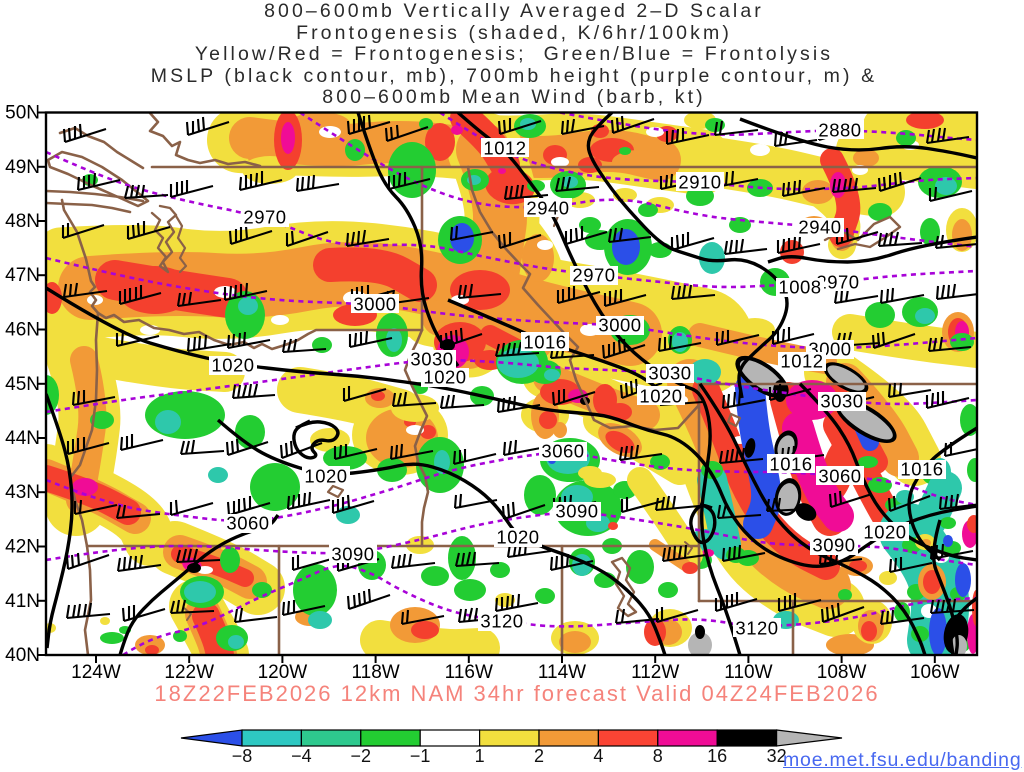 The width and height of the screenshot is (1024, 772). Describe the element at coordinates (375, 672) in the screenshot. I see `svg-text: 118W` at that location.